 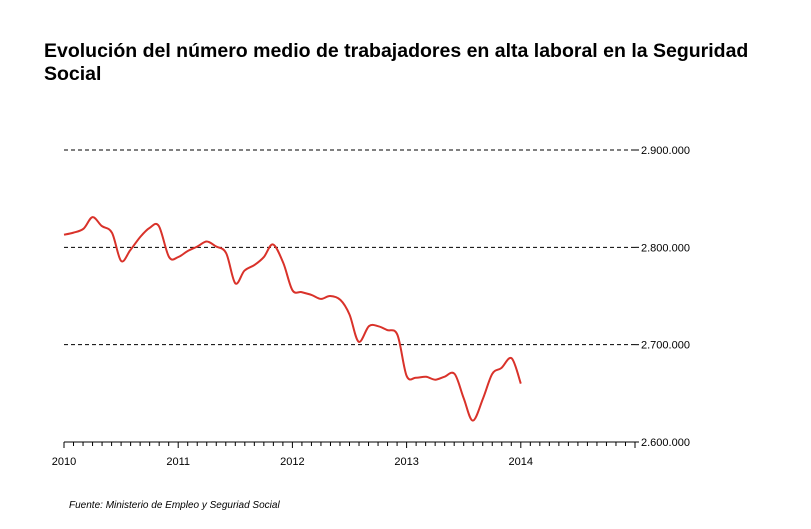 I want to click on x-tick-label: 2013, so click(x=406, y=462).